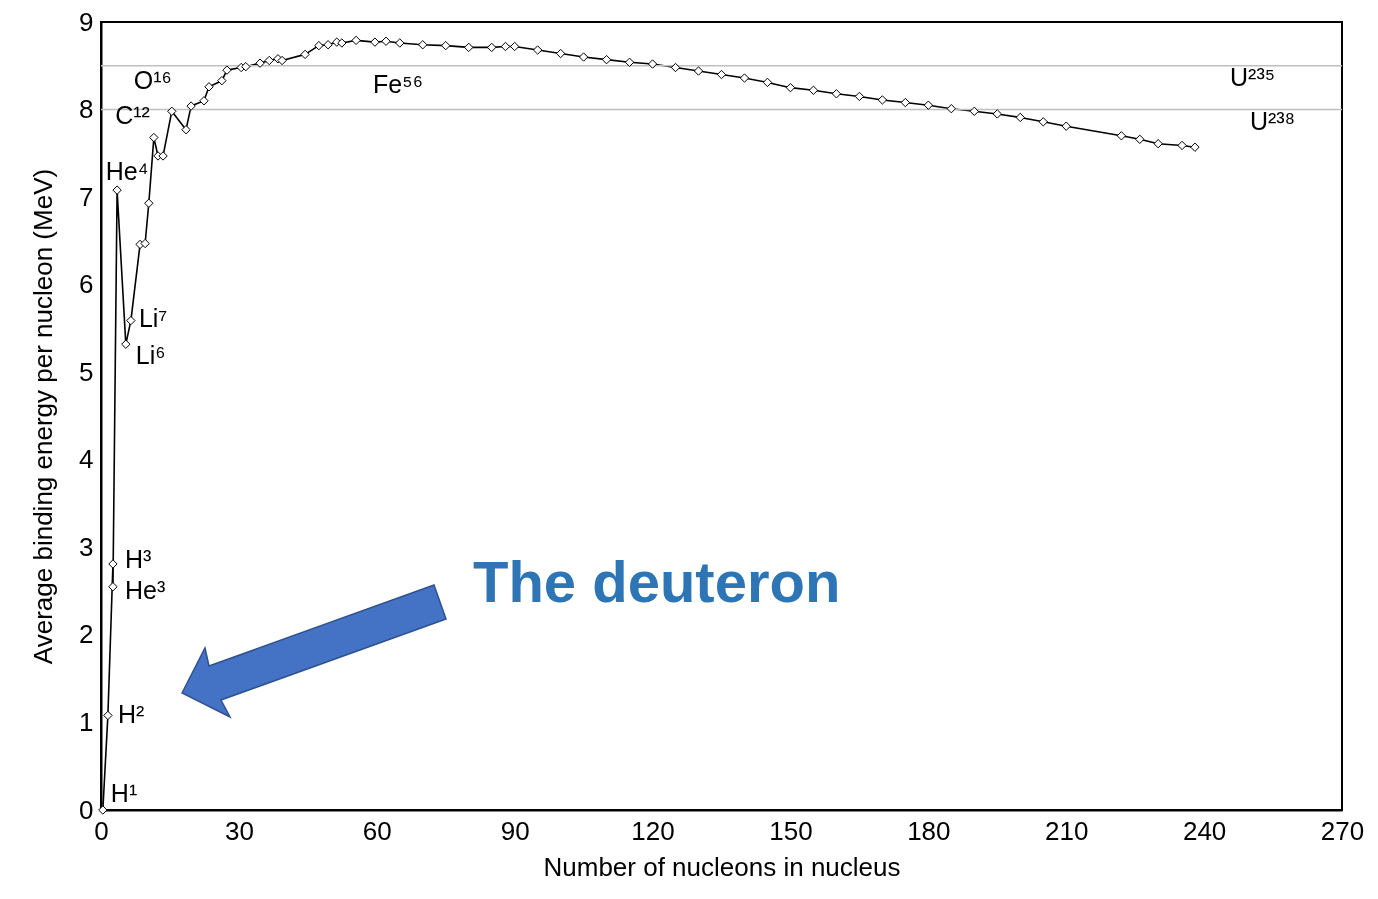  I want to click on x-tick-label: 210, so click(1067, 830).